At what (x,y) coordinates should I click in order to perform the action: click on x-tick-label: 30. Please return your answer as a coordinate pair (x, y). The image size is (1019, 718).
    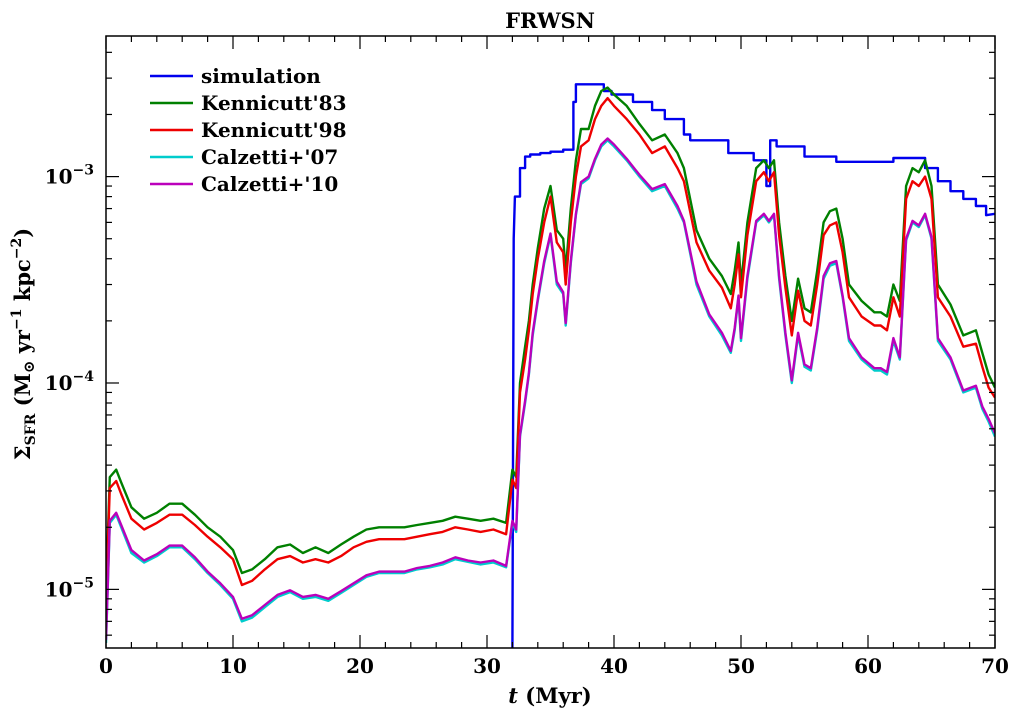
    Looking at the image, I should click on (487, 666).